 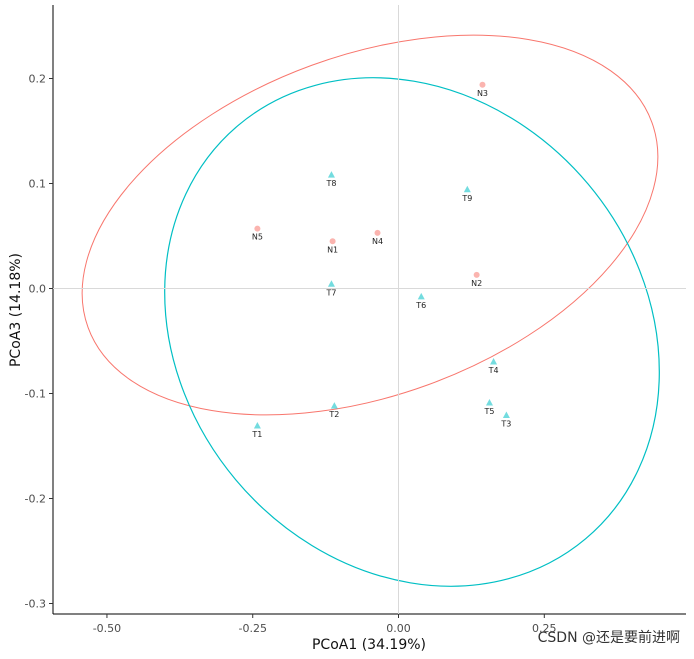 I want to click on point-label: T6, so click(x=420, y=305).